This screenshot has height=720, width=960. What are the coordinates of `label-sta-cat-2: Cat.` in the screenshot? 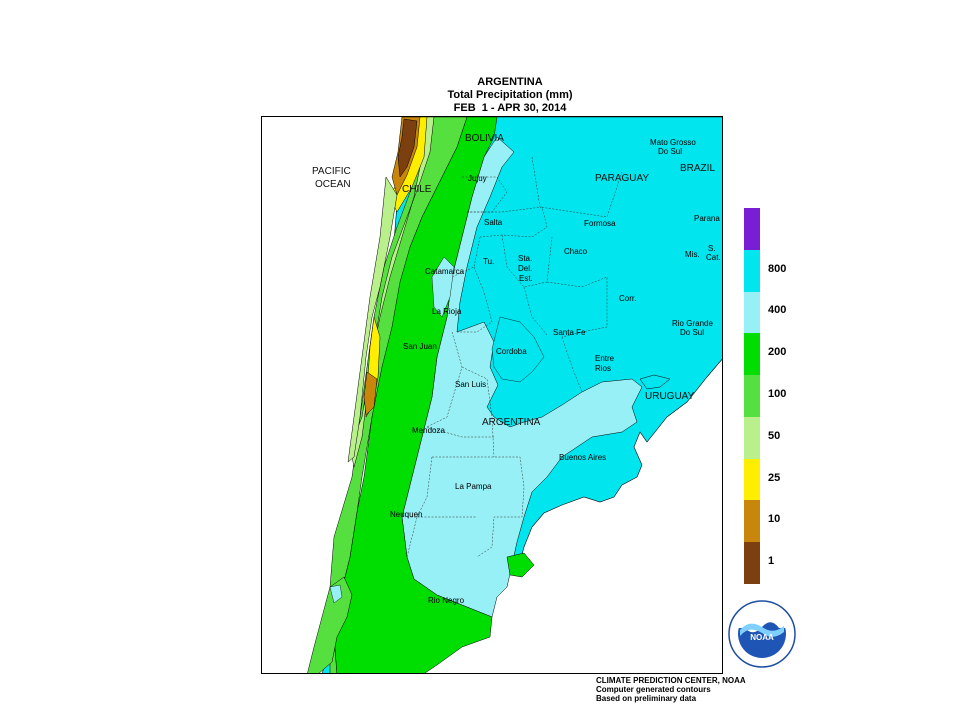 It's located at (713, 257).